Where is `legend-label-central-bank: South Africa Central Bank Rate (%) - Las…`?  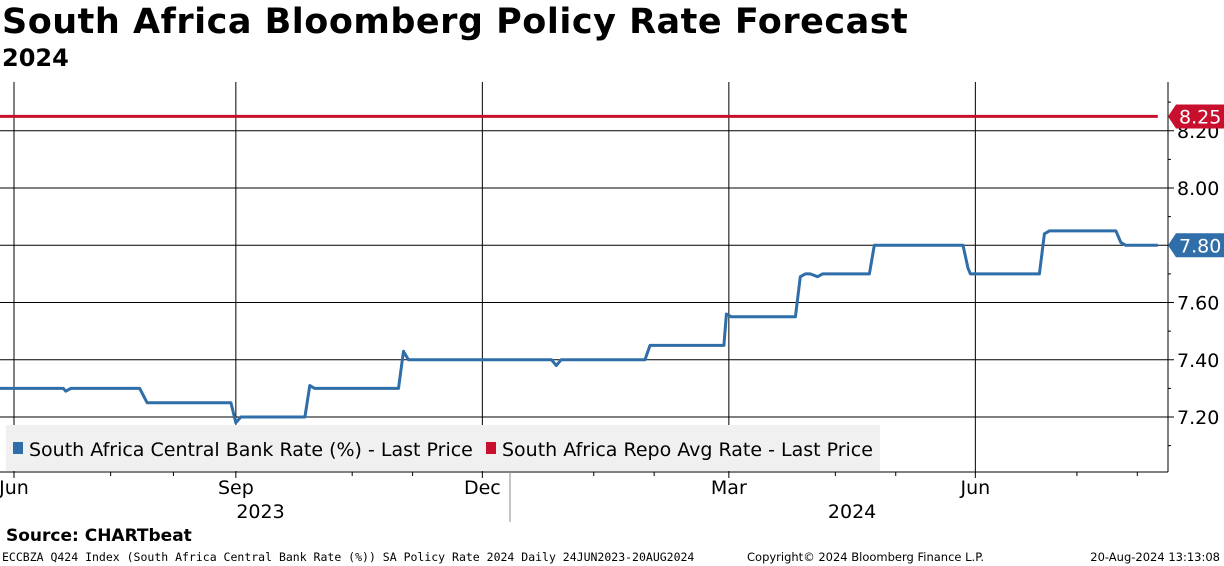
legend-label-central-bank: South Africa Central Bank Rate (%) - Las… is located at coordinates (251, 450).